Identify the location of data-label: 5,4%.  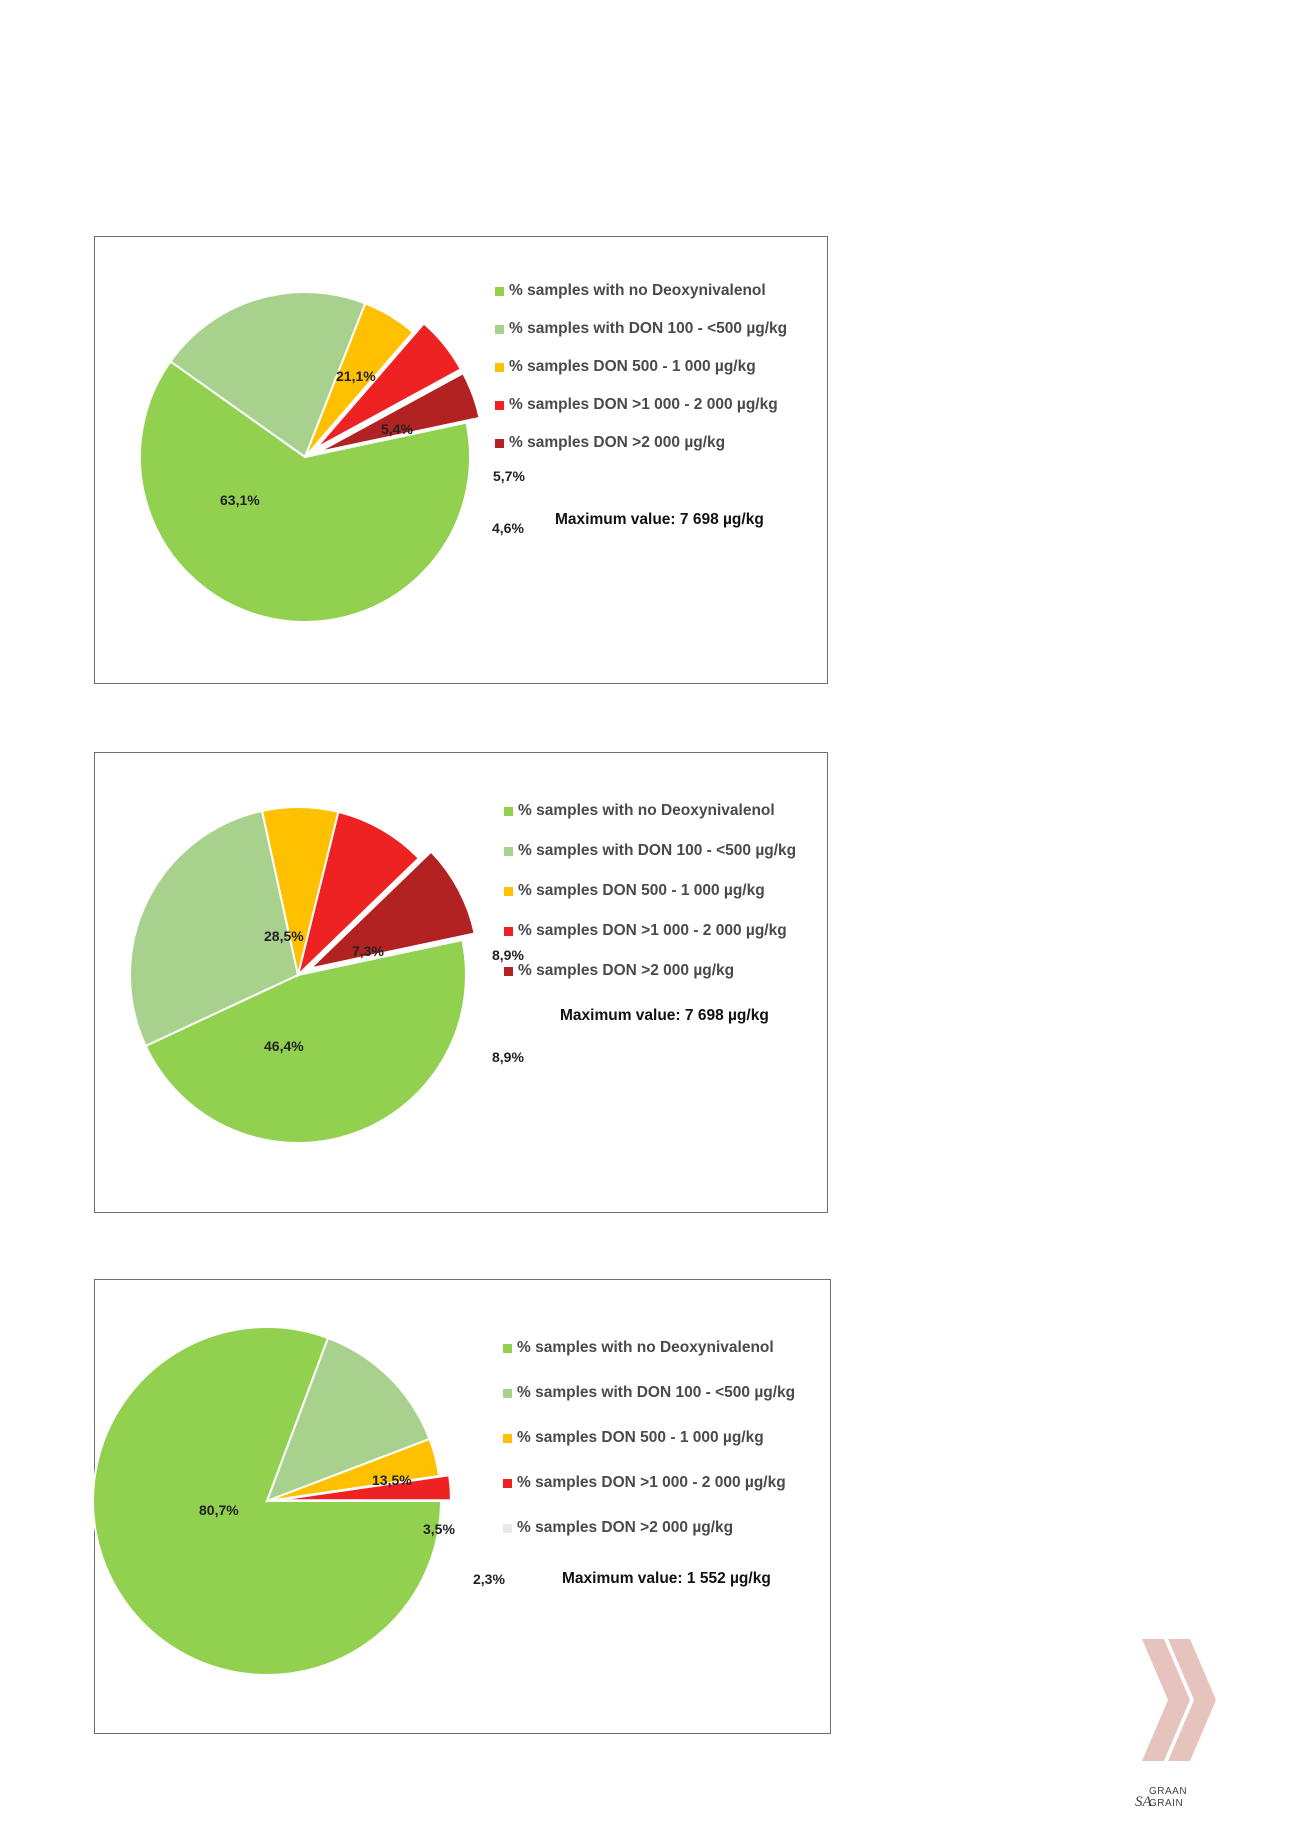
(397, 429).